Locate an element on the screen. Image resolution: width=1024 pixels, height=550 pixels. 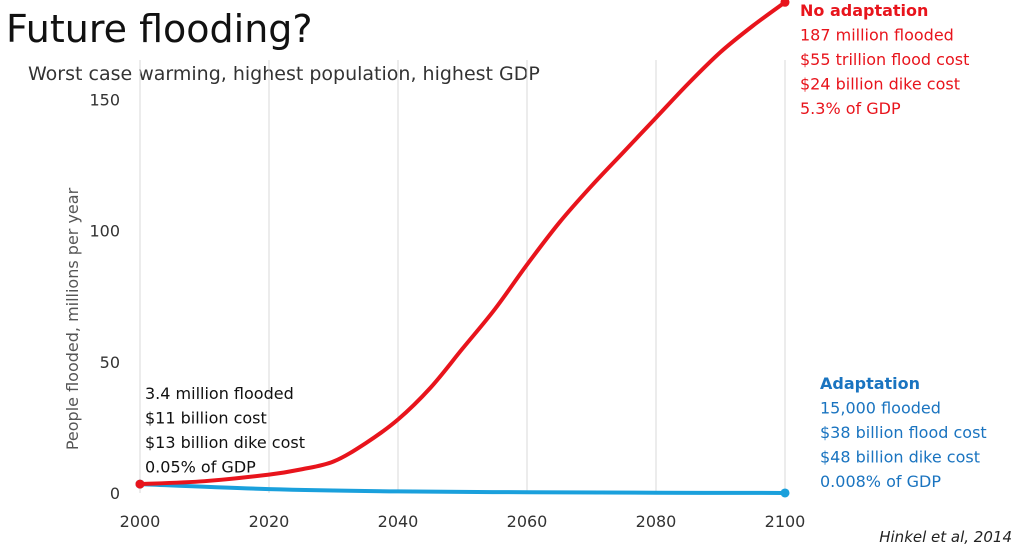
citation: Hinkel et al, 2014 is located at coordinates (945, 537).